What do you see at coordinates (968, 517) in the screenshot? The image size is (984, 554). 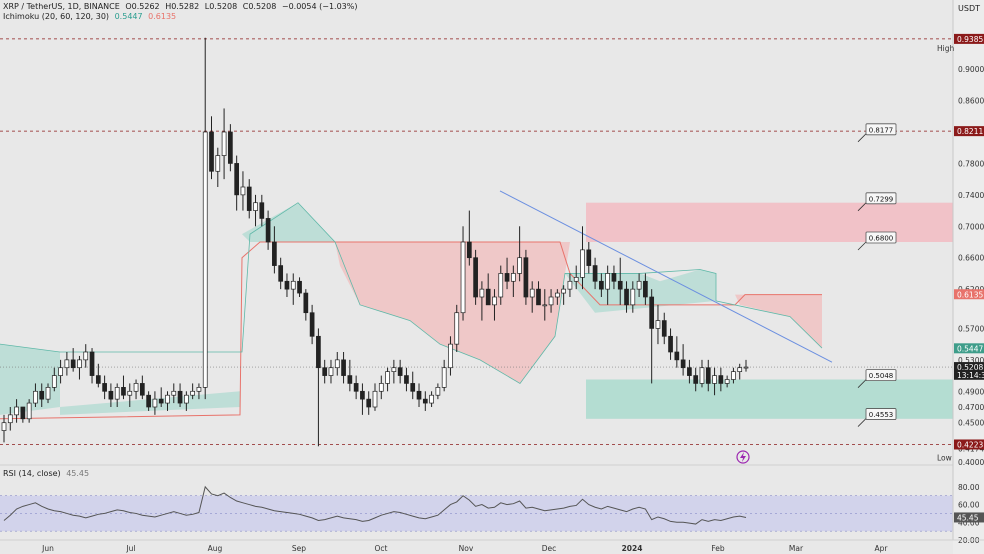 I see `rsi-value-tag-label: 45.45` at bounding box center [968, 517].